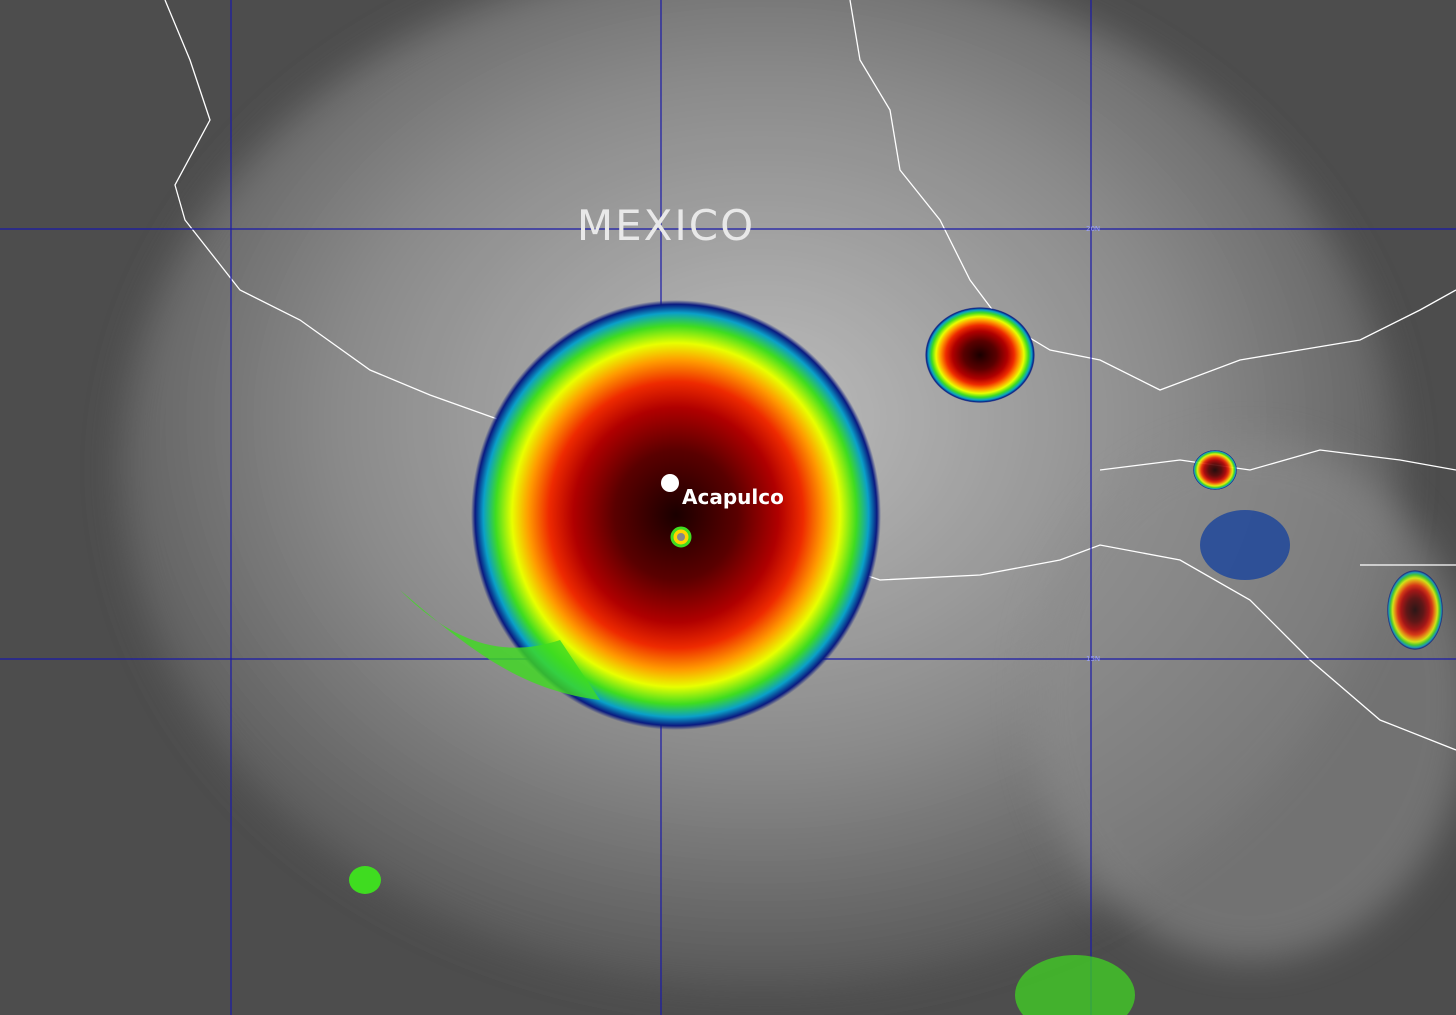 Image resolution: width=1456 pixels, height=1015 pixels. I want to click on cloud-cover, so click(1243, 700).